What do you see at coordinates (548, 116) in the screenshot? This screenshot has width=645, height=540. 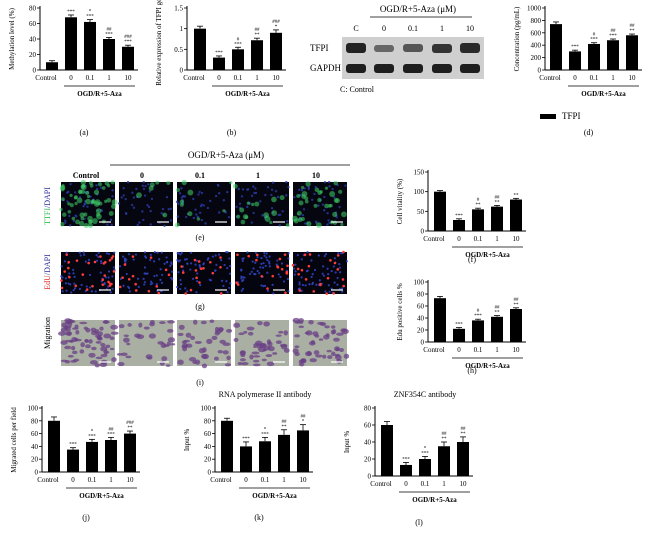 I see `legend-swatch` at bounding box center [548, 116].